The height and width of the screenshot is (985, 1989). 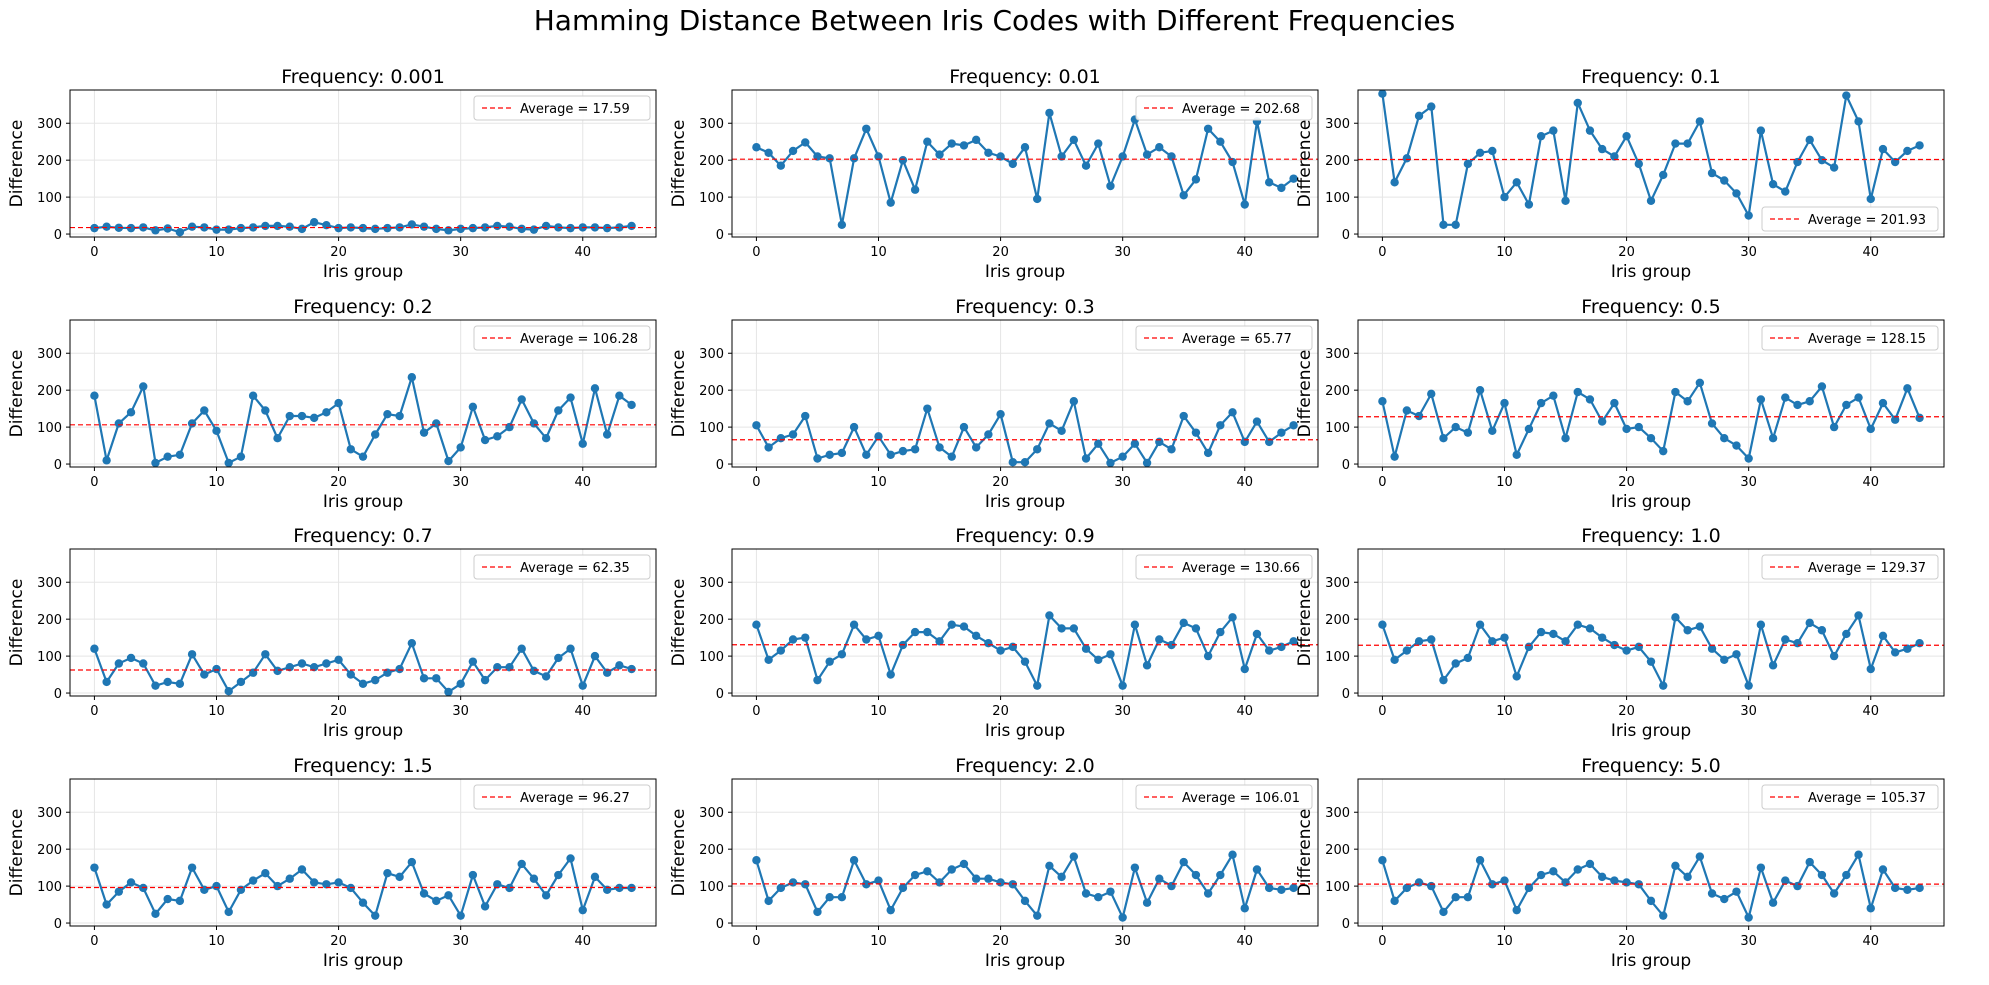 I want to click on subplot-title: Frequency: 0.9, so click(x=1024, y=536).